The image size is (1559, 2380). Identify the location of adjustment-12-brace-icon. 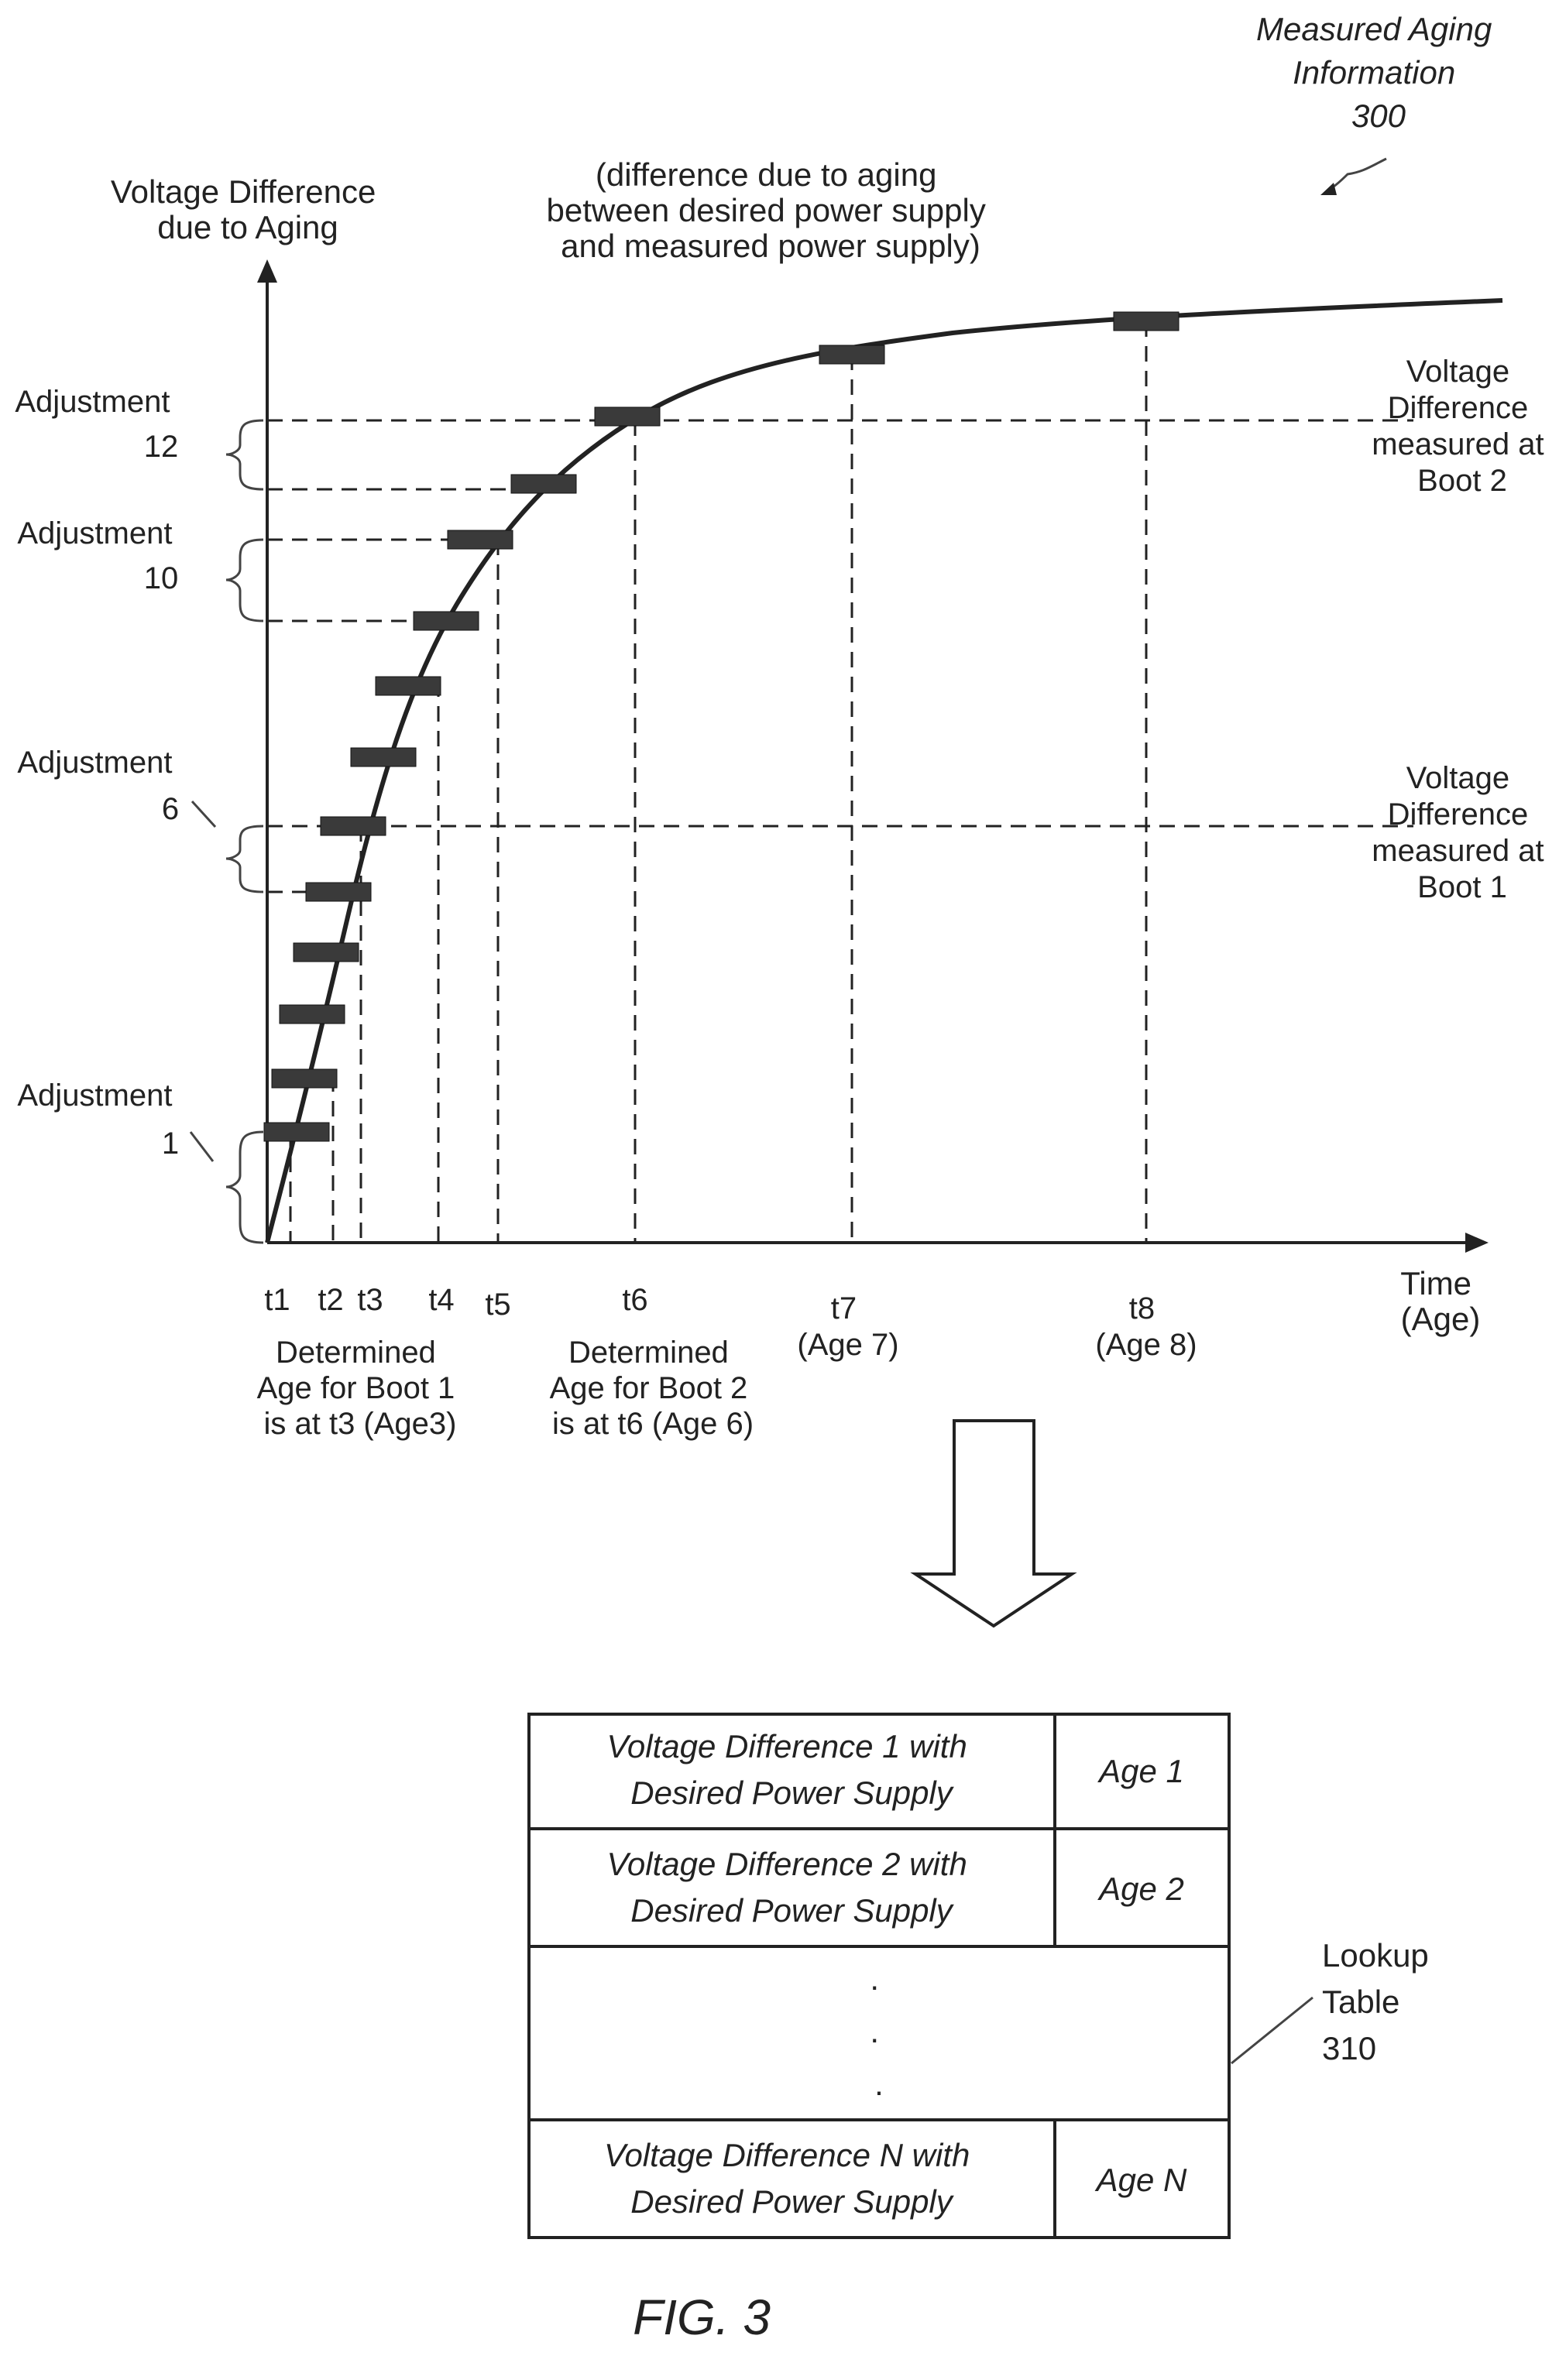
(244, 455).